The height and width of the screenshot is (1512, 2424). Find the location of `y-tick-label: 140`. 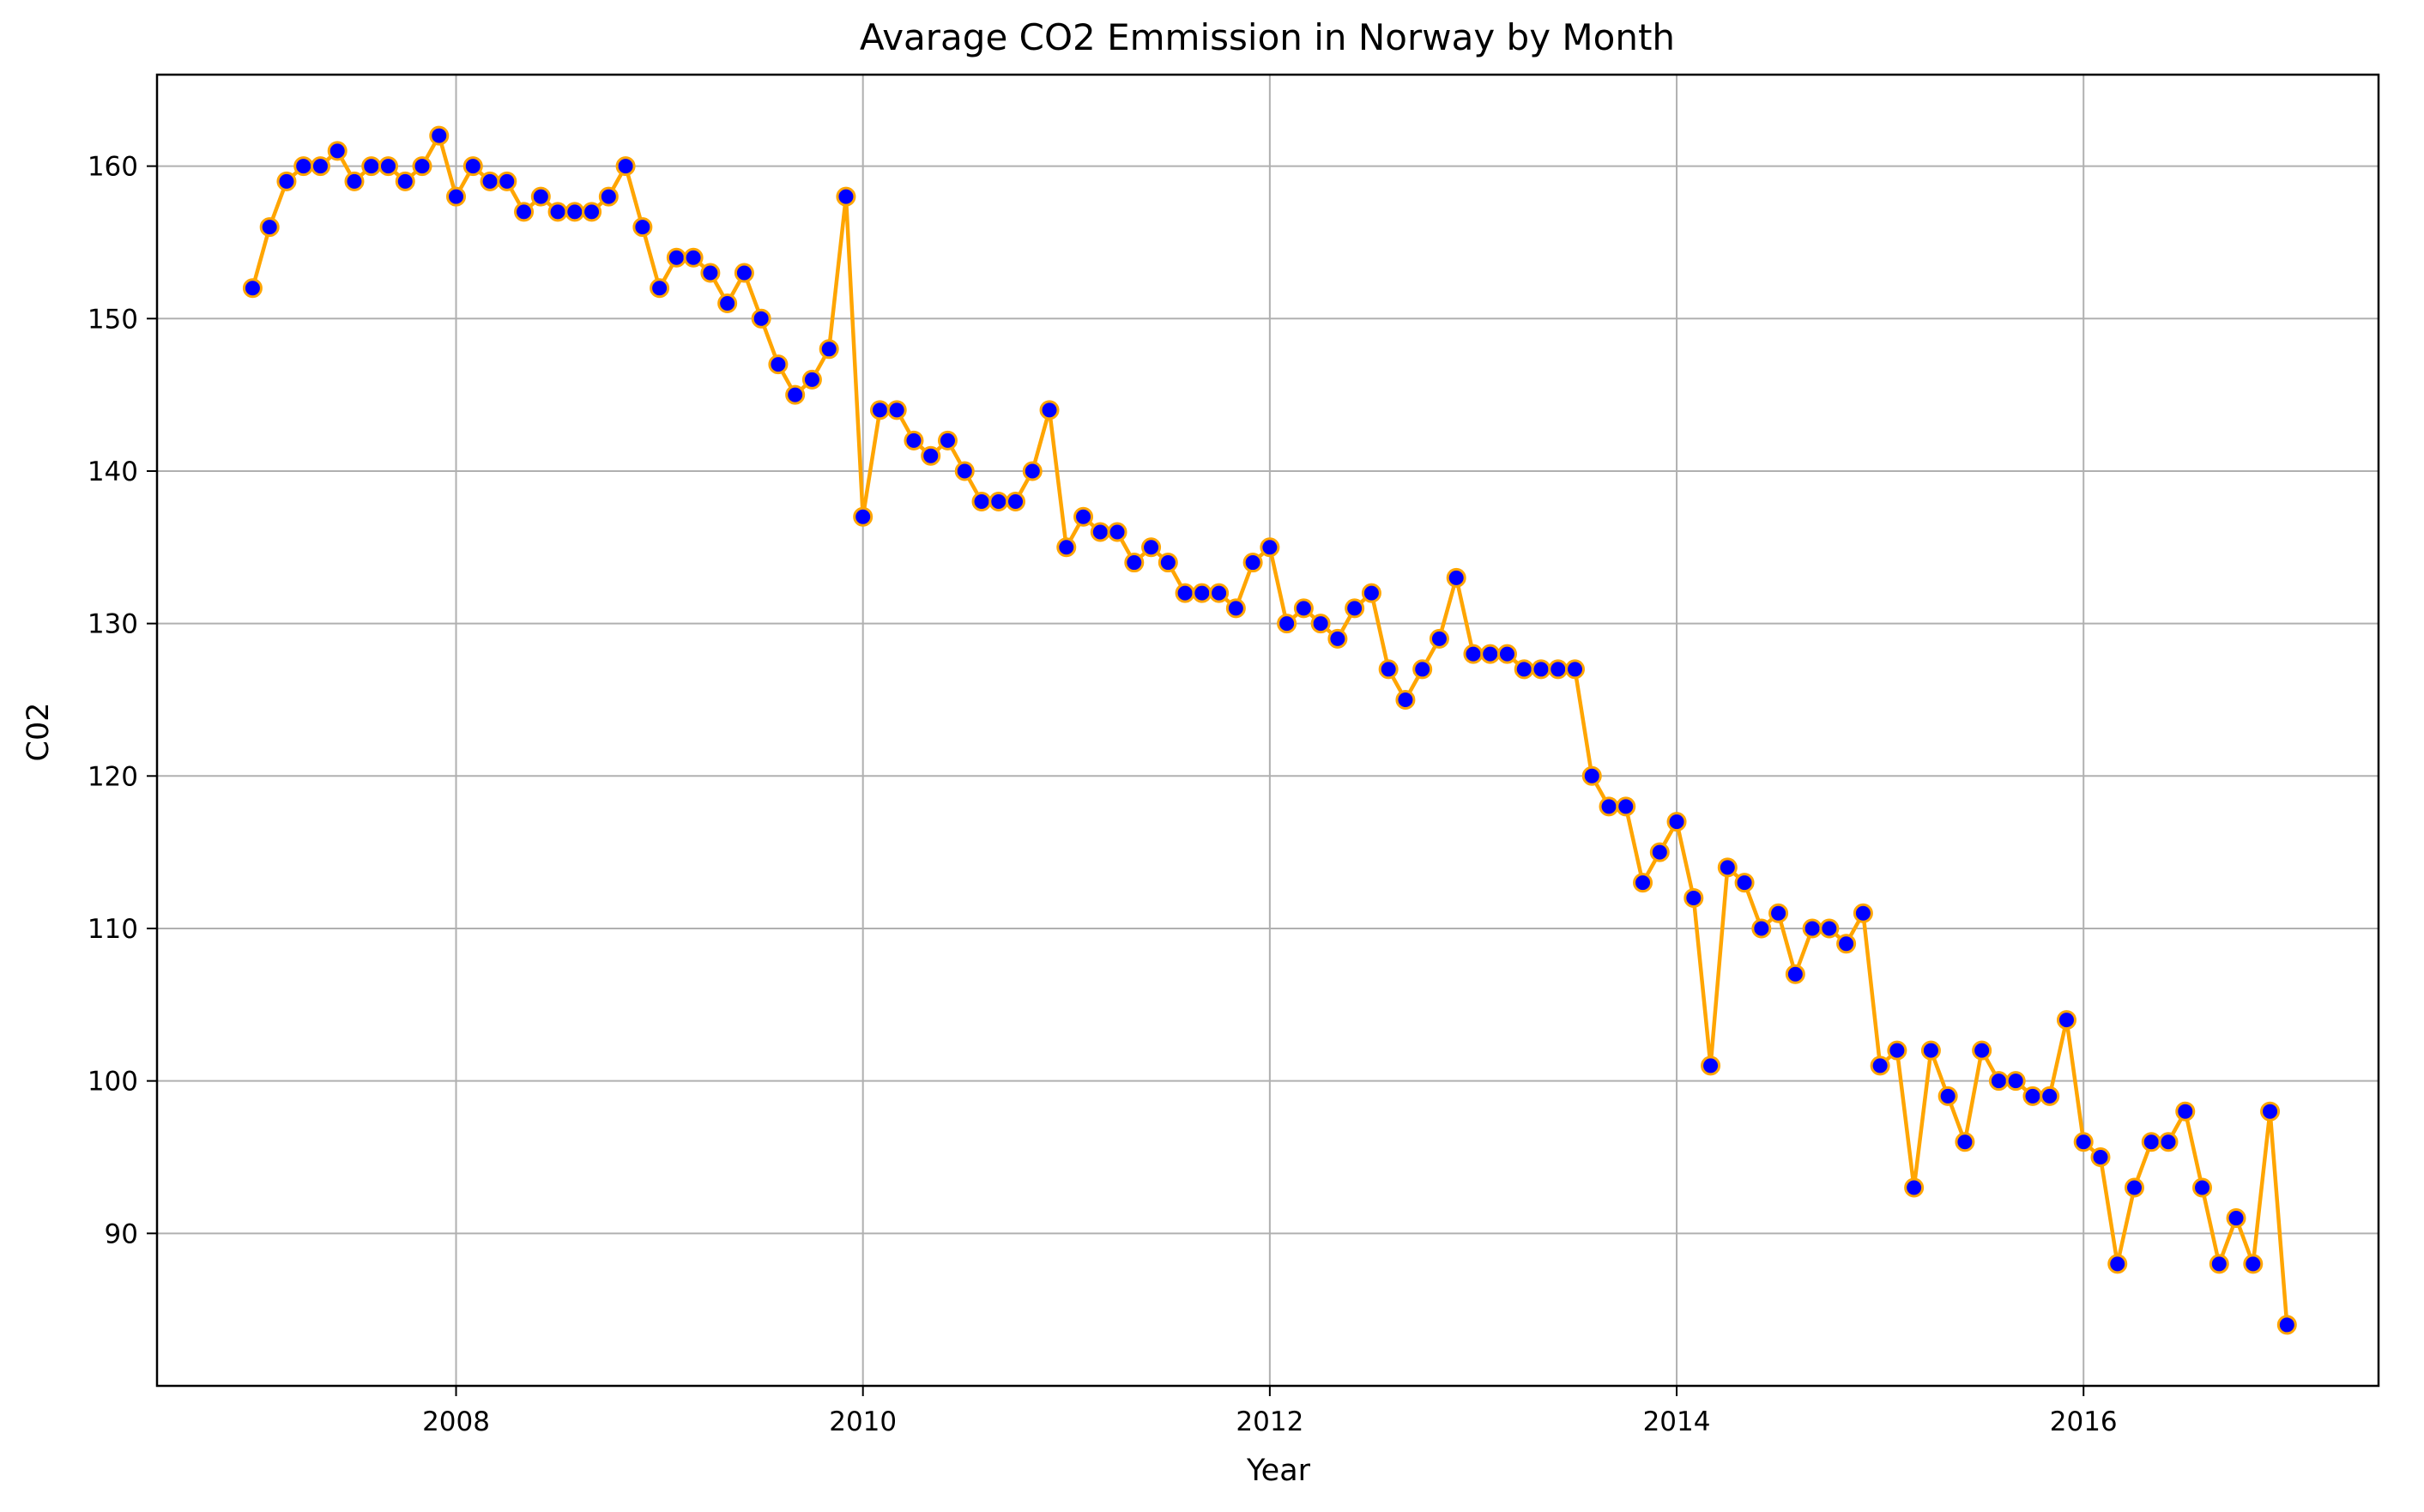

y-tick-label: 140 is located at coordinates (113, 472).